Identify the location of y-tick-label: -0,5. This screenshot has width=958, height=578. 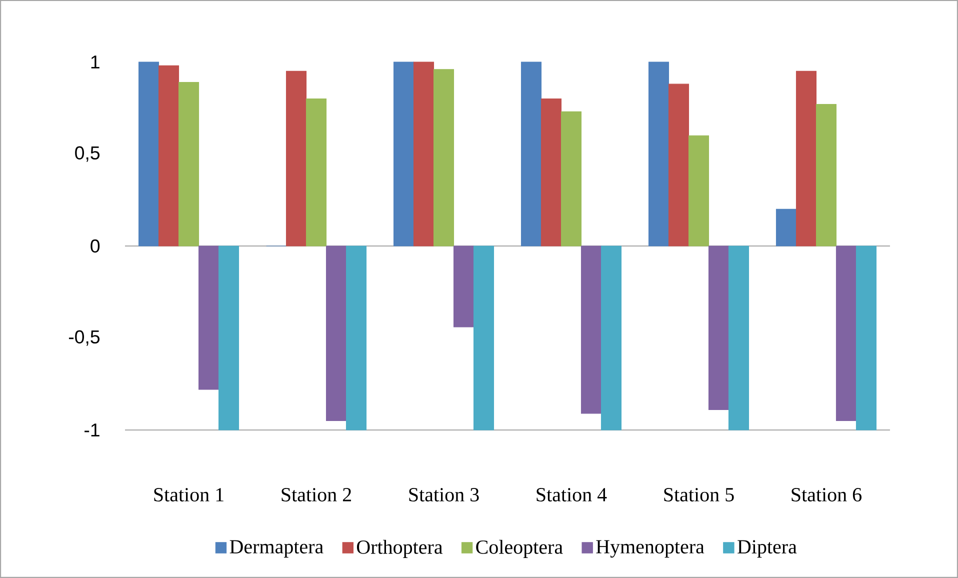
(84, 338).